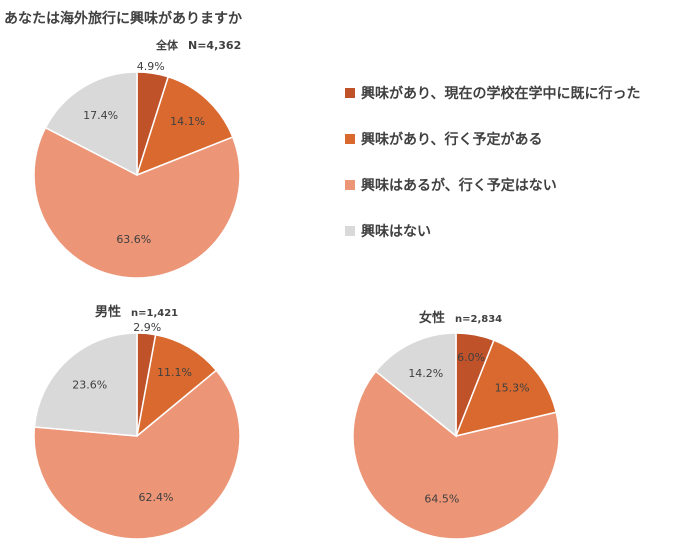  Describe the element at coordinates (479, 319) in the screenshot. I see `group-label-female-n: n=2,834` at that location.